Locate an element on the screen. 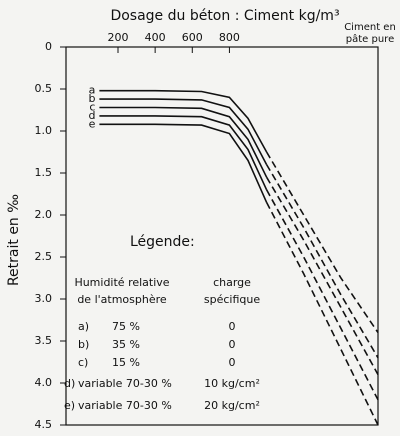 The image size is (400, 436). legend-cell: 20 kg/cm² is located at coordinates (232, 405).